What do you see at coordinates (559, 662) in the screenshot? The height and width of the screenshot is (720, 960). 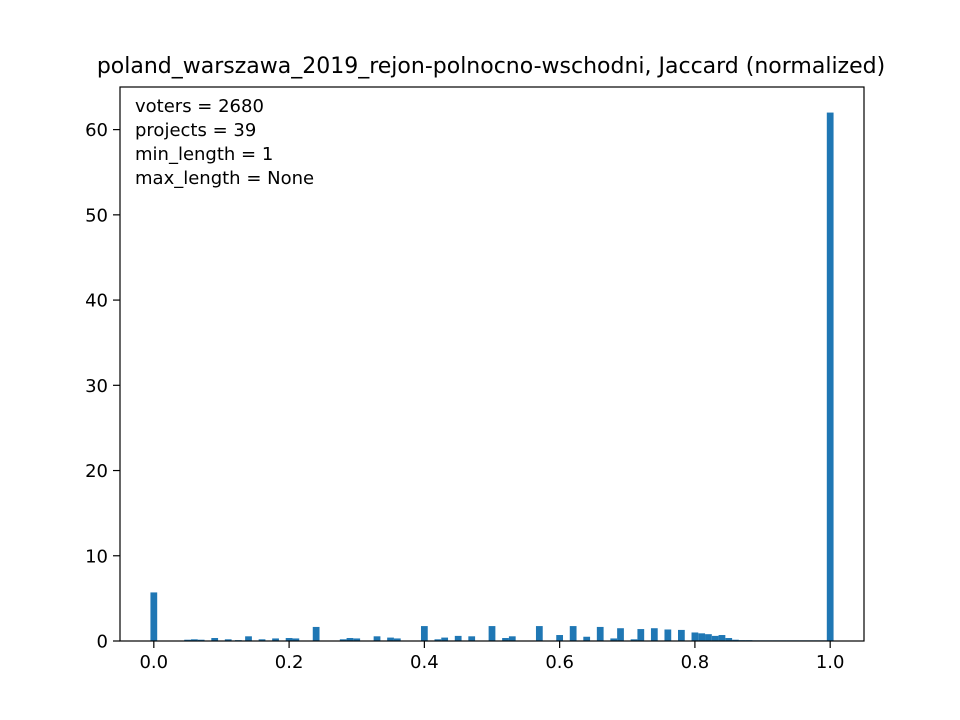 I see `x-tick-label: 0.6` at bounding box center [559, 662].